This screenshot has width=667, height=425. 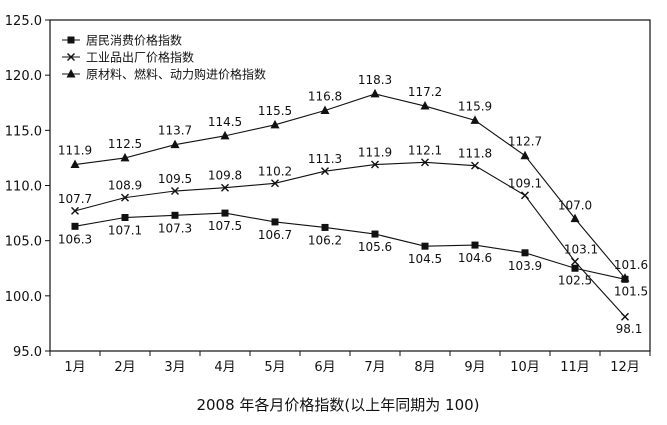 What do you see at coordinates (525, 266) in the screenshot?
I see `data-label: 103.9` at bounding box center [525, 266].